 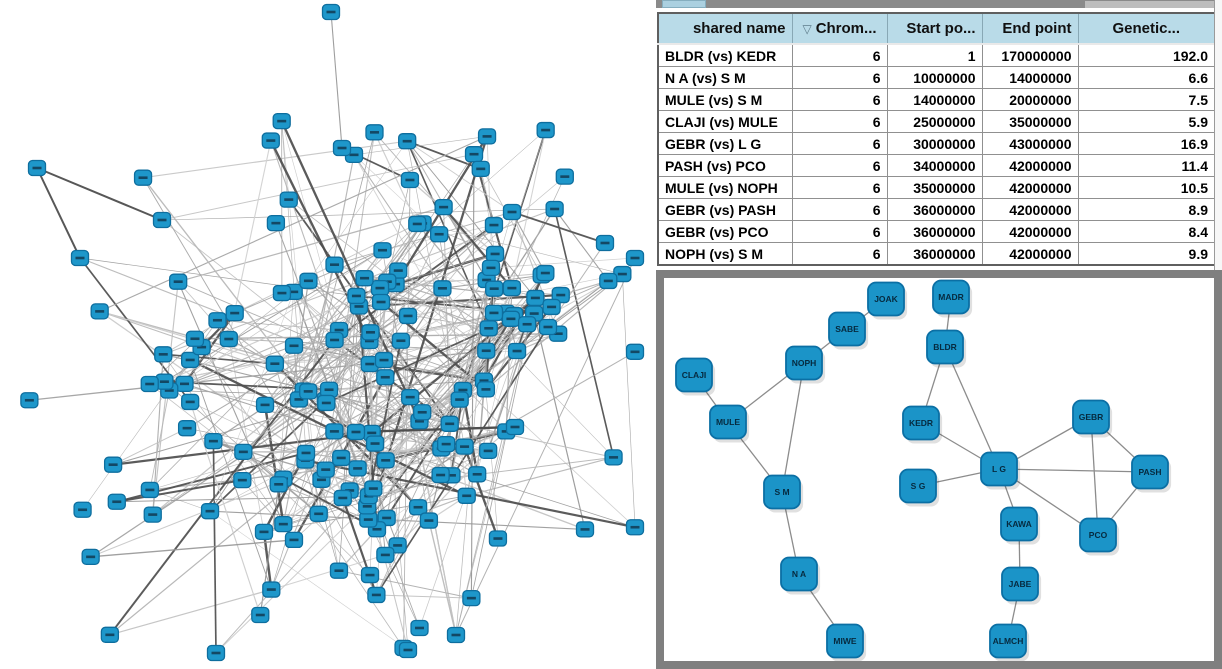 I want to click on table-row: BLDR (vs) KEDR 6 1 170000000 192.0, so click(x=936, y=55).